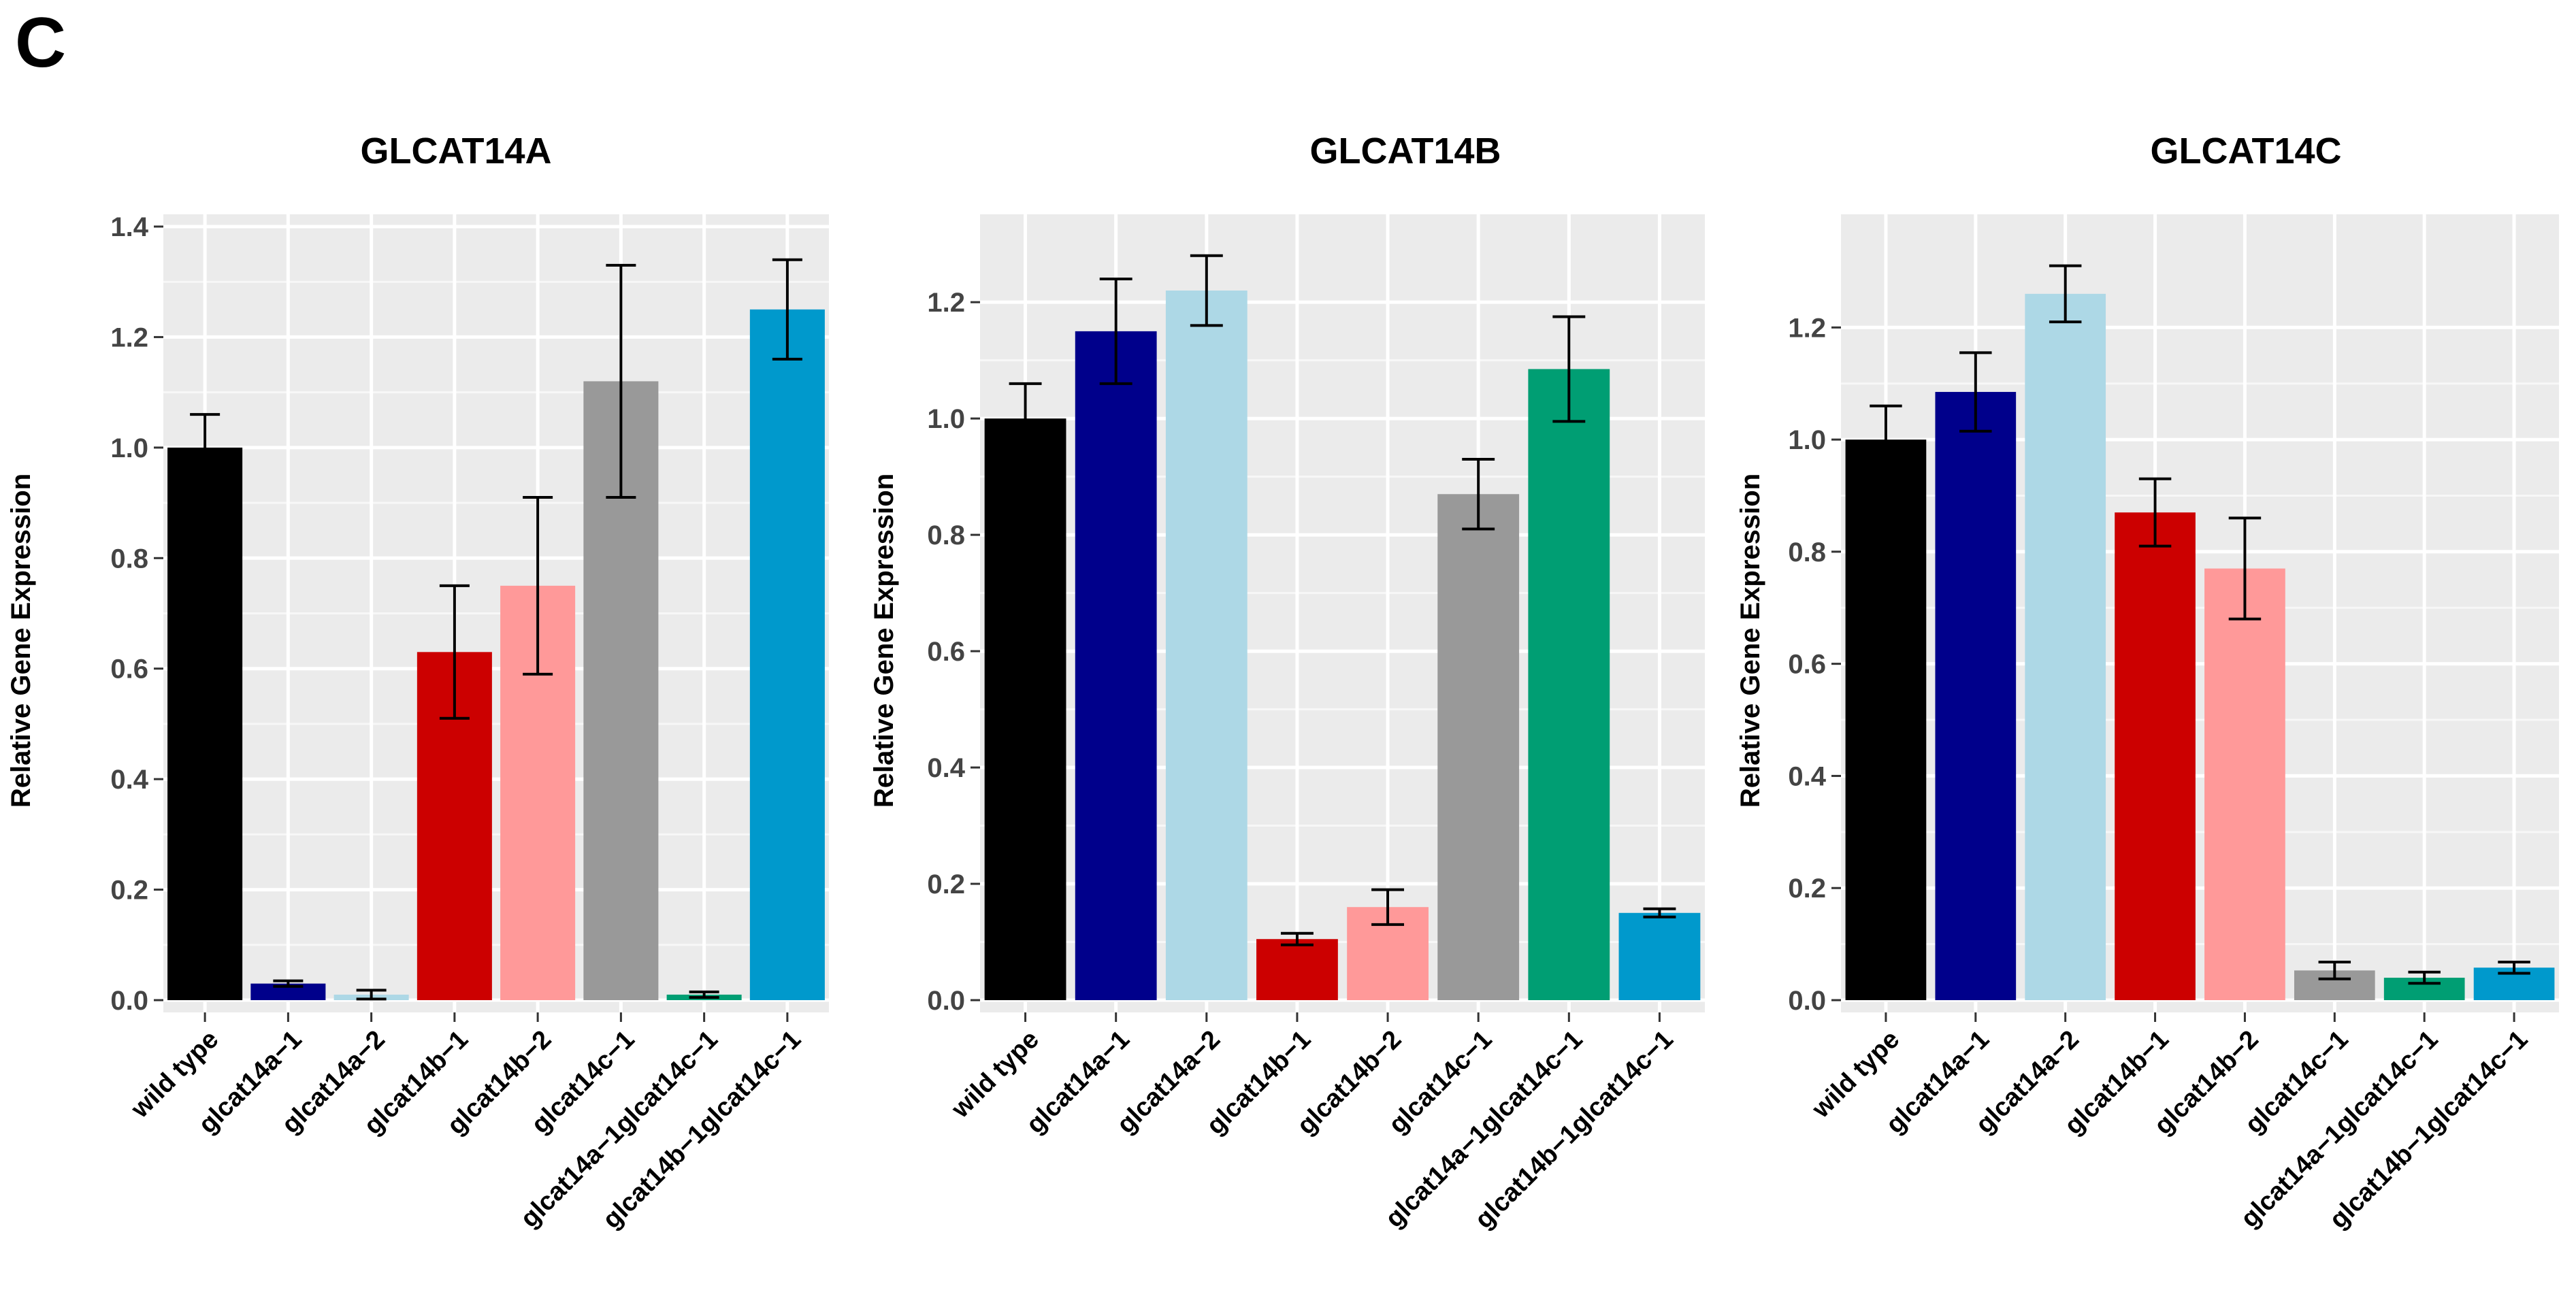 The height and width of the screenshot is (1307, 2576). I want to click on x-tick-label: wild type, so click(996, 1075).